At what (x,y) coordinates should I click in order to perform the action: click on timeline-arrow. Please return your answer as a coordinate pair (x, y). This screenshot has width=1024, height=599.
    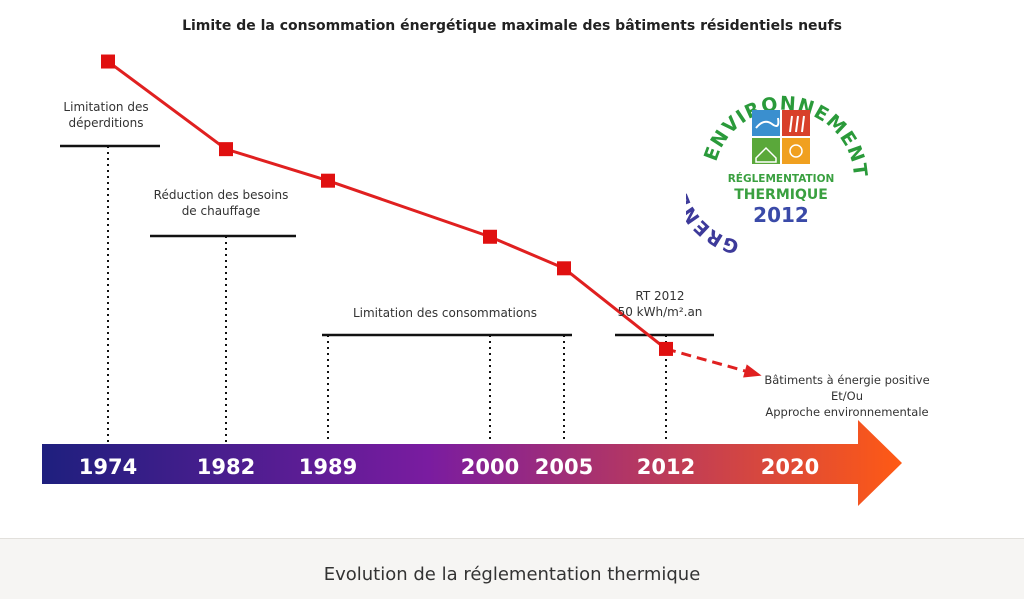
    Looking at the image, I should click on (472, 463).